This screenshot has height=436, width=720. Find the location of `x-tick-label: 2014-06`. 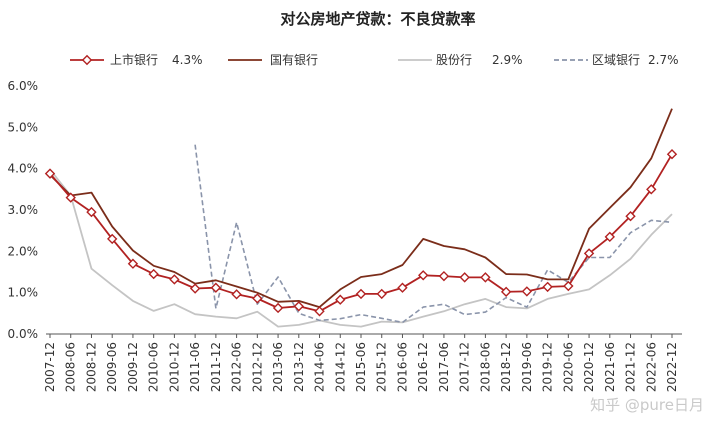

x-tick-label: 2014-06 is located at coordinates (320, 367).